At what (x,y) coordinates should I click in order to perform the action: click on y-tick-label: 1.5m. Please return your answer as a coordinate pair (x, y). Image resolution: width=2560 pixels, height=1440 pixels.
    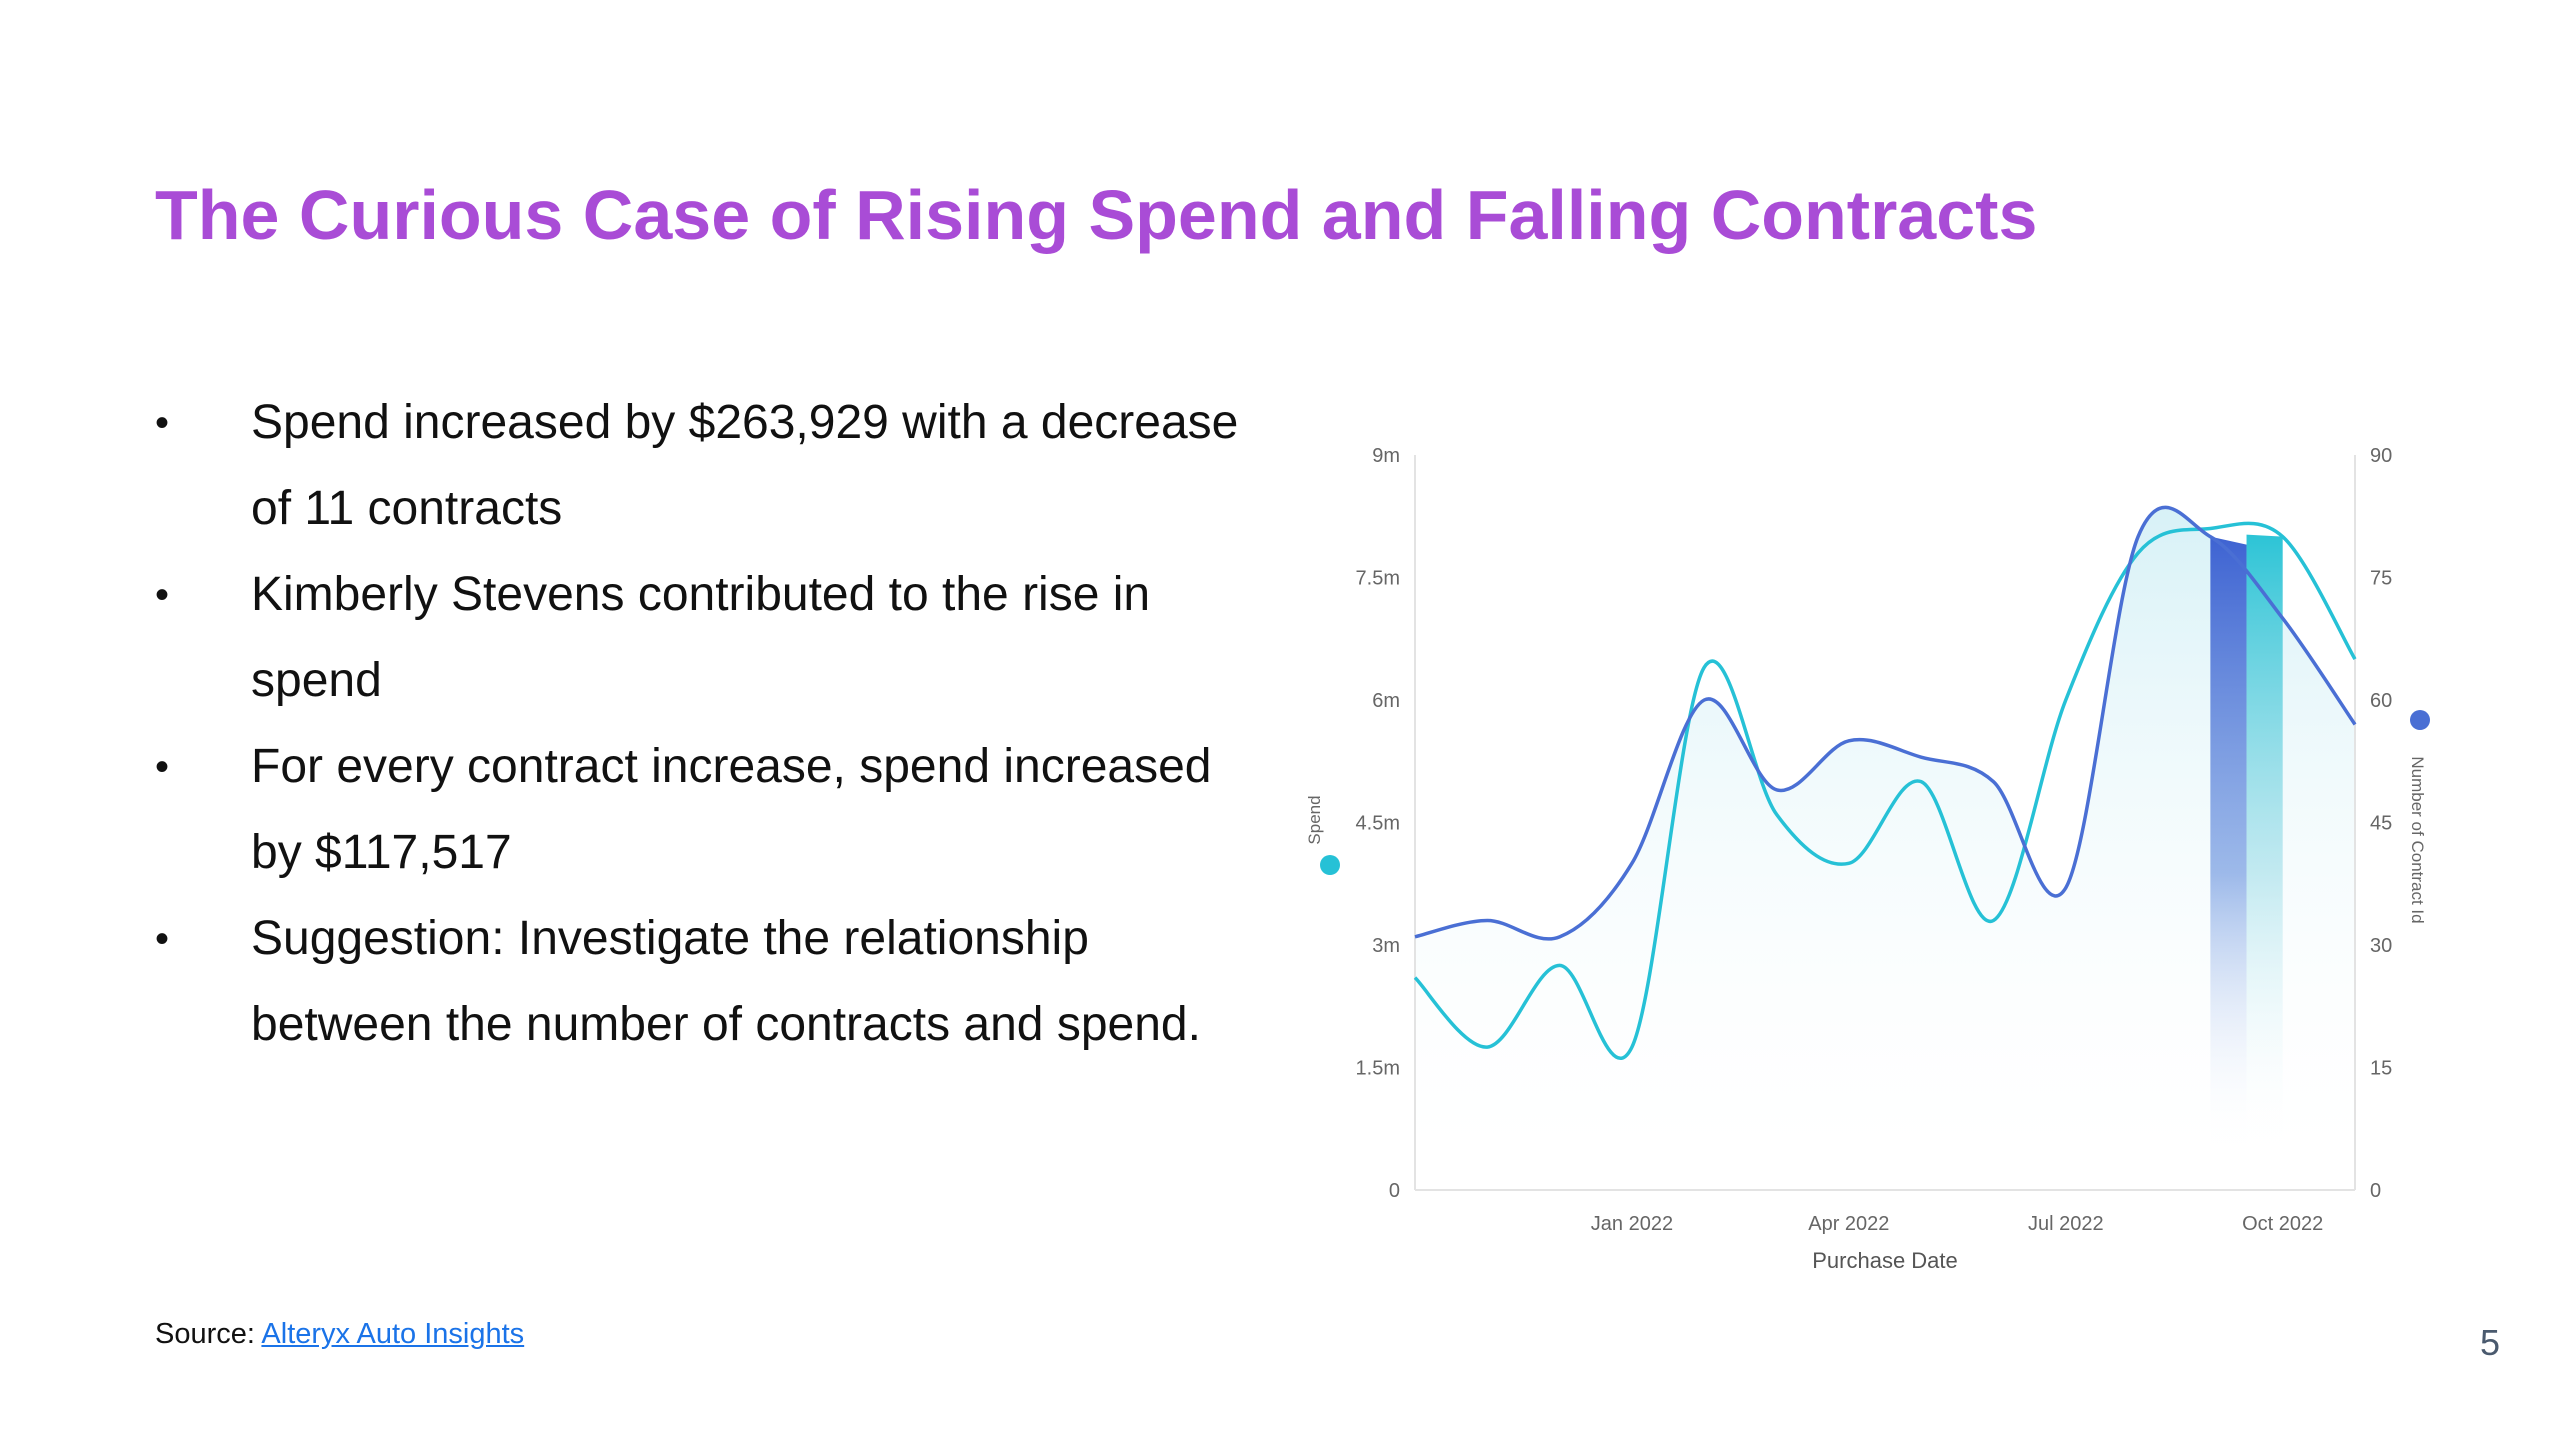
    Looking at the image, I should click on (1378, 1069).